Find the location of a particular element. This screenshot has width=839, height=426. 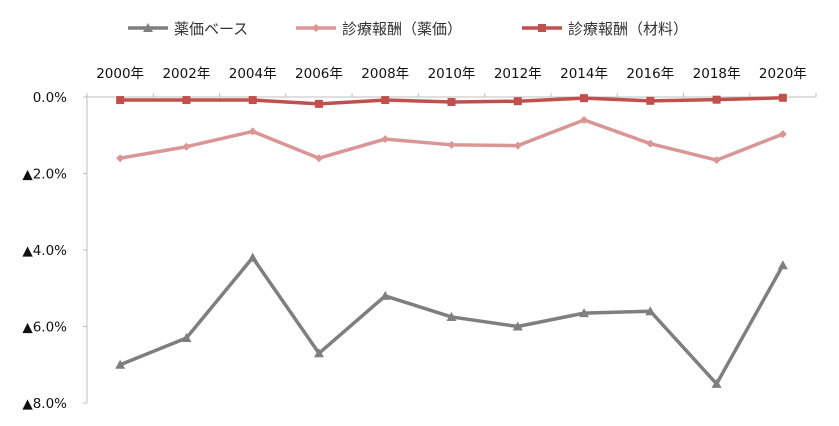

x-tick-label: 2018年 is located at coordinates (717, 74).